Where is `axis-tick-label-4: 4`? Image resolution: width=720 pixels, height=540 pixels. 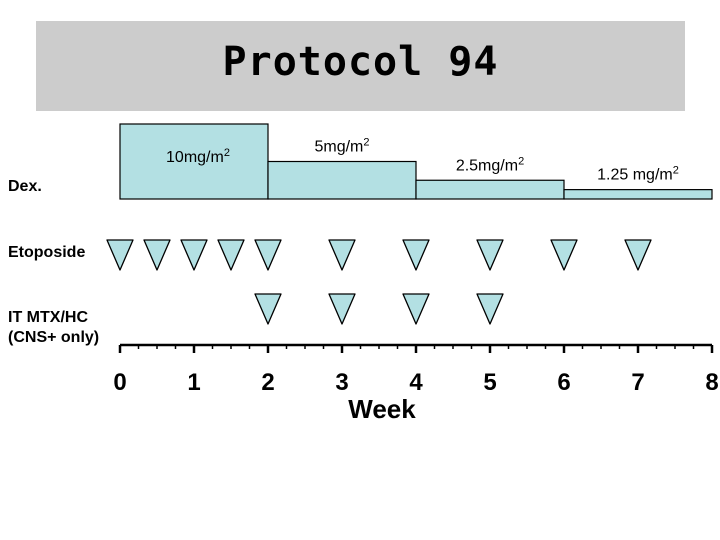 axis-tick-label-4: 4 is located at coordinates (416, 382).